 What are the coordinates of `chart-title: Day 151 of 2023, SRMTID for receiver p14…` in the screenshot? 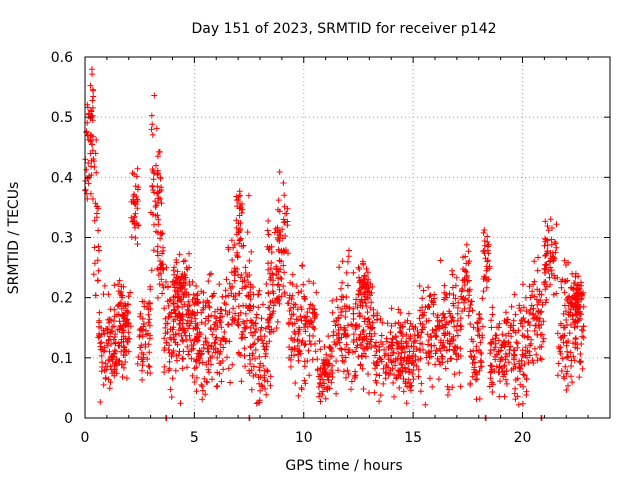 It's located at (343, 29).